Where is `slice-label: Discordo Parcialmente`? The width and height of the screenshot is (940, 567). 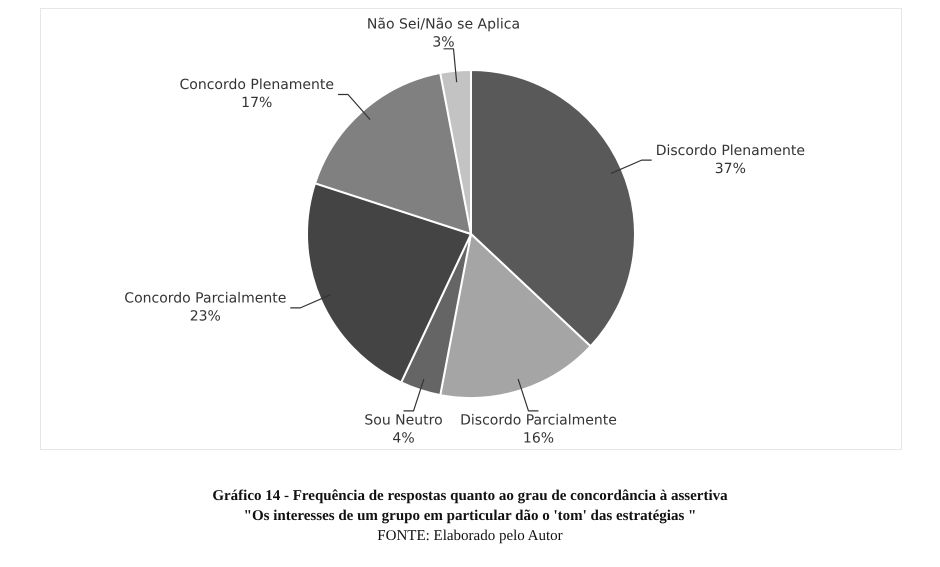
slice-label: Discordo Parcialmente is located at coordinates (538, 420).